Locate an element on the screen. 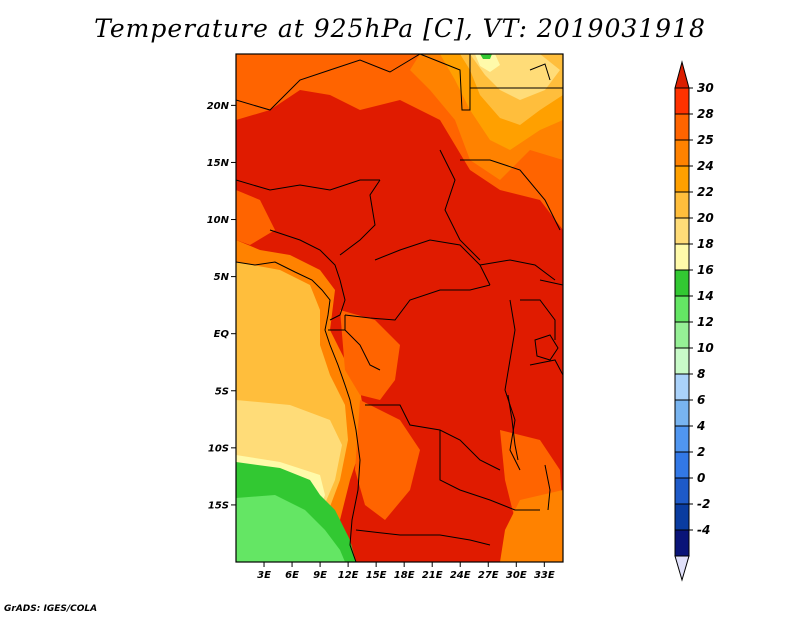  lon-tick-label: 3E is located at coordinates (264, 575).